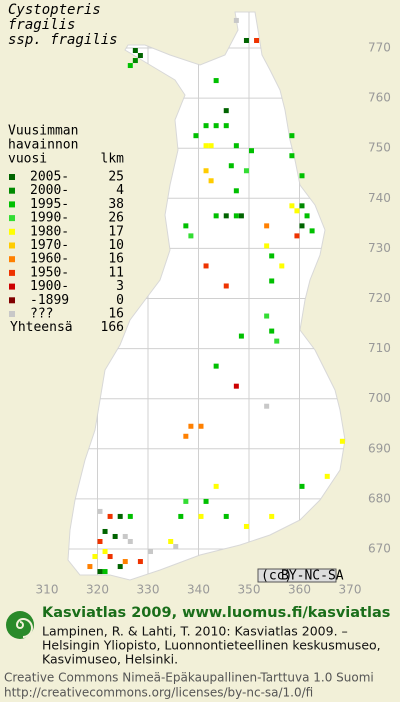 The height and width of the screenshot is (702, 400). Describe the element at coordinates (379, 248) in the screenshot. I see `y-tick-label: 730` at that location.